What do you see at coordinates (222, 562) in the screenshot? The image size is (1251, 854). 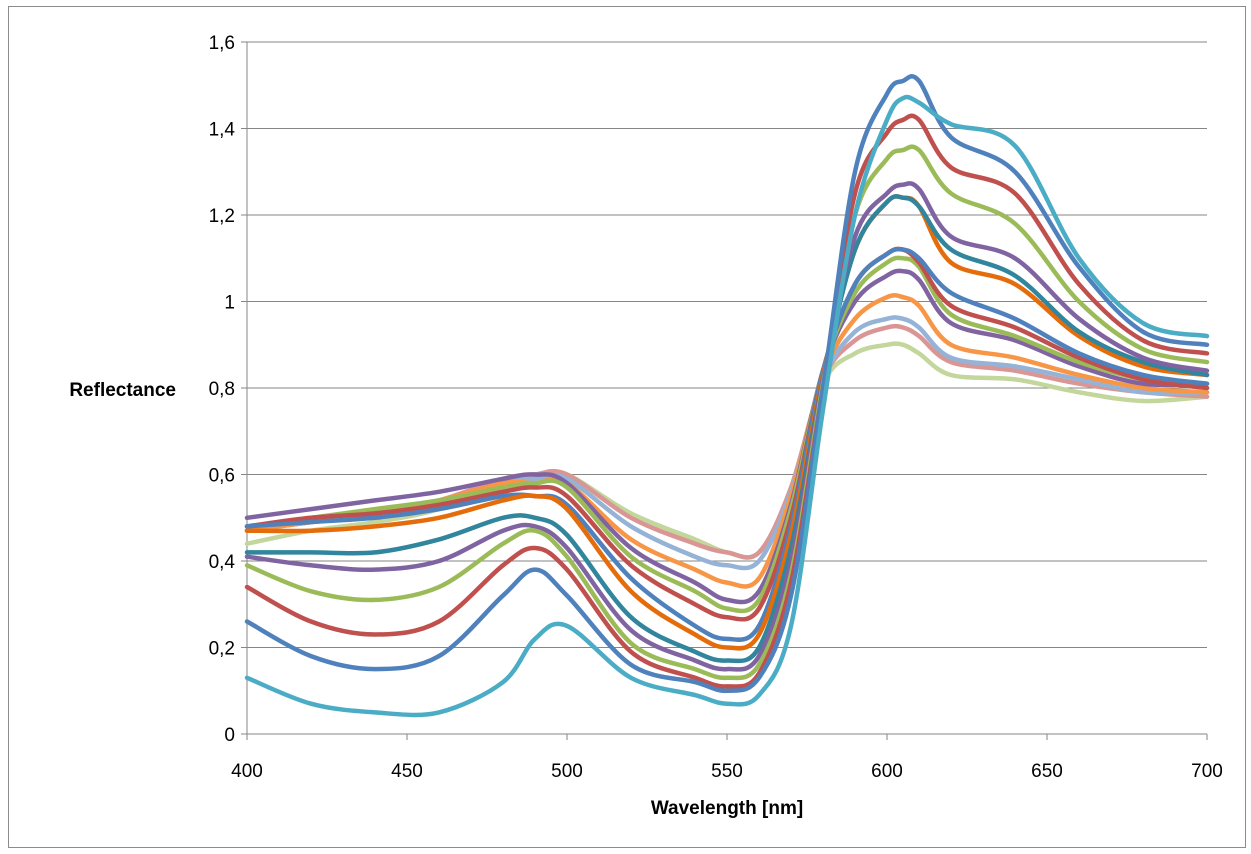 I see `y-tick-label: 0,4` at bounding box center [222, 562].